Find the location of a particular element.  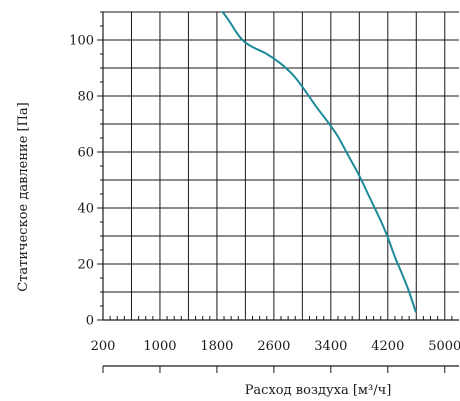

y-axis-title: Статическое давление [Па] is located at coordinates (23, 197).